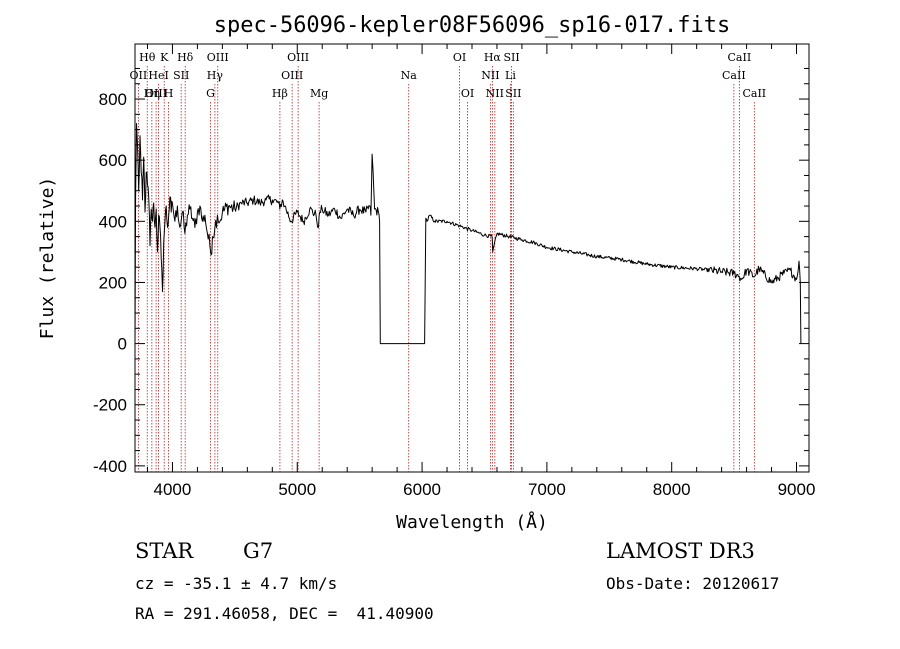  What do you see at coordinates (493, 57) in the screenshot?
I see `spectral-line-label-19: Hα` at bounding box center [493, 57].